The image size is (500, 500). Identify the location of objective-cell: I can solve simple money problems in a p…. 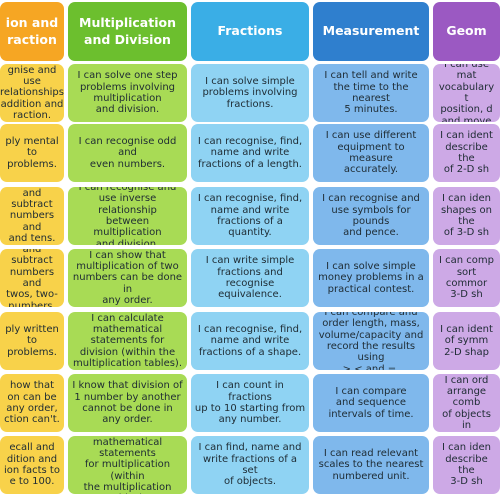
(371, 278).